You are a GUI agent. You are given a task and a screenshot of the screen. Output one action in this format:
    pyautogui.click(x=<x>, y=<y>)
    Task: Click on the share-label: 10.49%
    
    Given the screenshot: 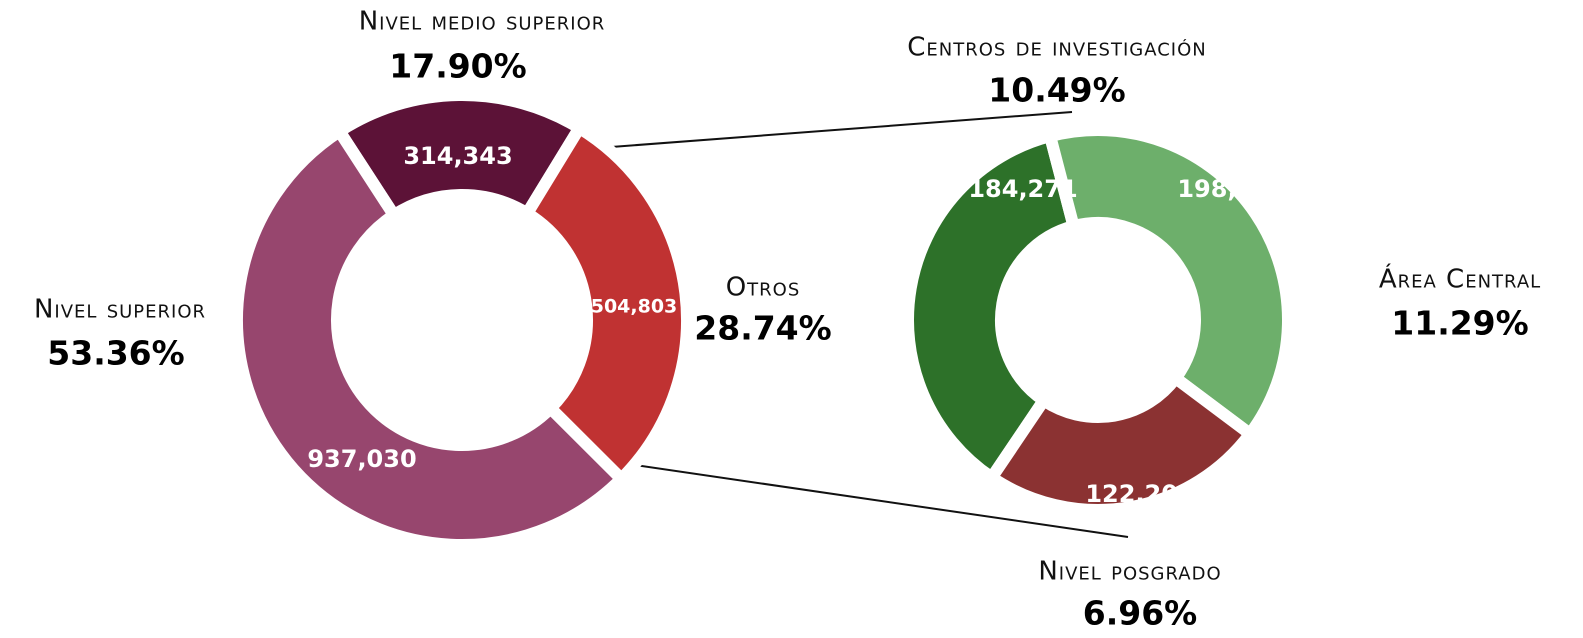 What is the action you would take?
    pyautogui.click(x=1056, y=90)
    